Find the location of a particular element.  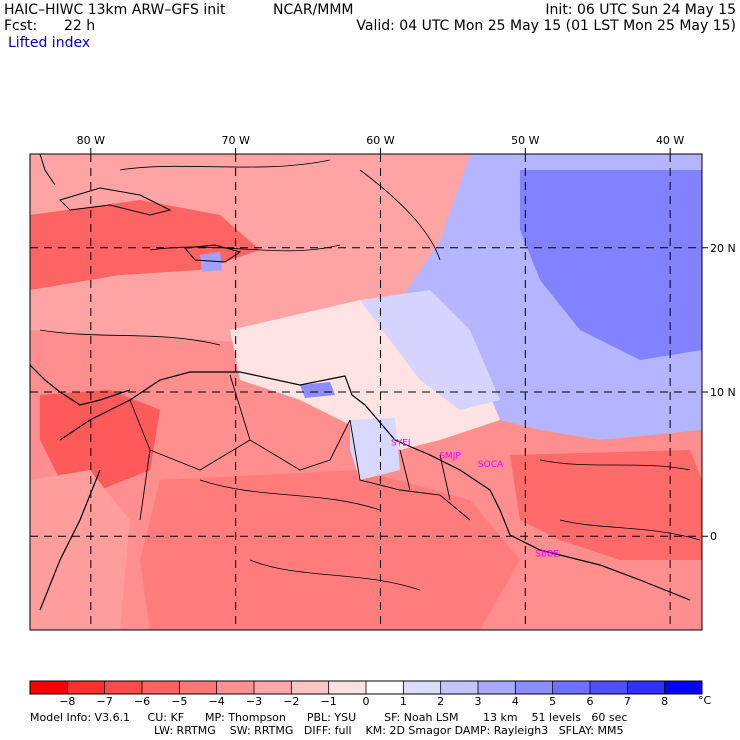

longitude-label: 40 W is located at coordinates (670, 140).